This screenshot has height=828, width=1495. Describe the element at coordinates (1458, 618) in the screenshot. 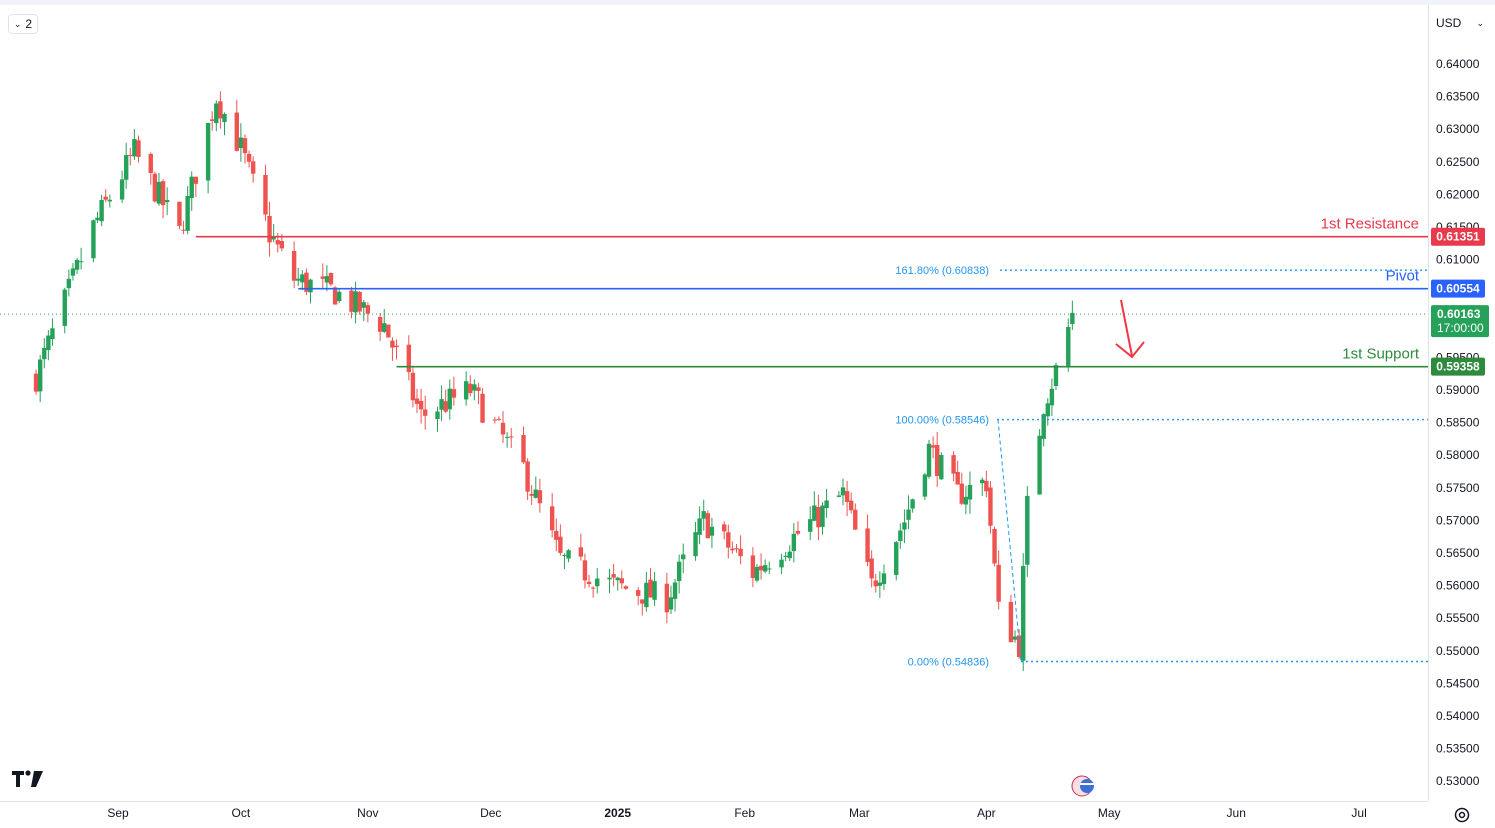

I see `y-tick-label: 0.55500` at that location.